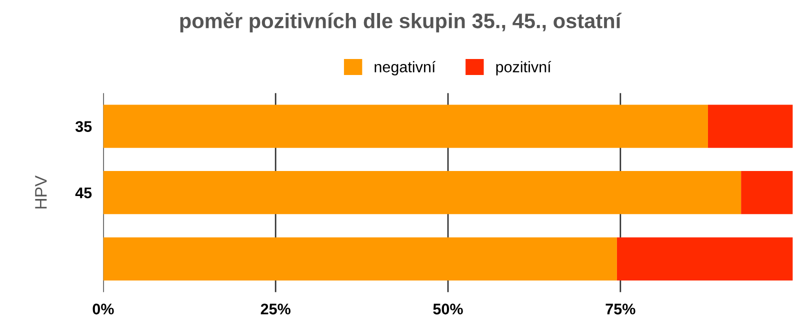  Describe the element at coordinates (621, 309) in the screenshot. I see `x-tick-label: 75%` at that location.